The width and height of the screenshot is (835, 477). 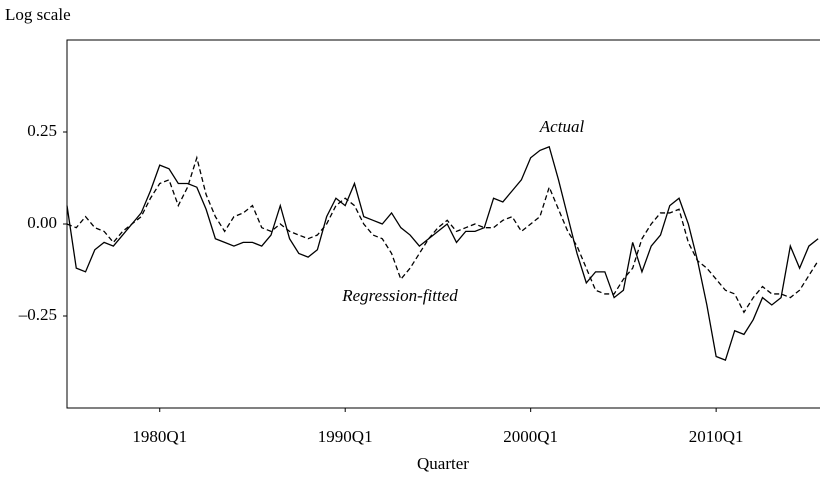 I want to click on x-axis-label: Quarter, so click(x=443, y=463).